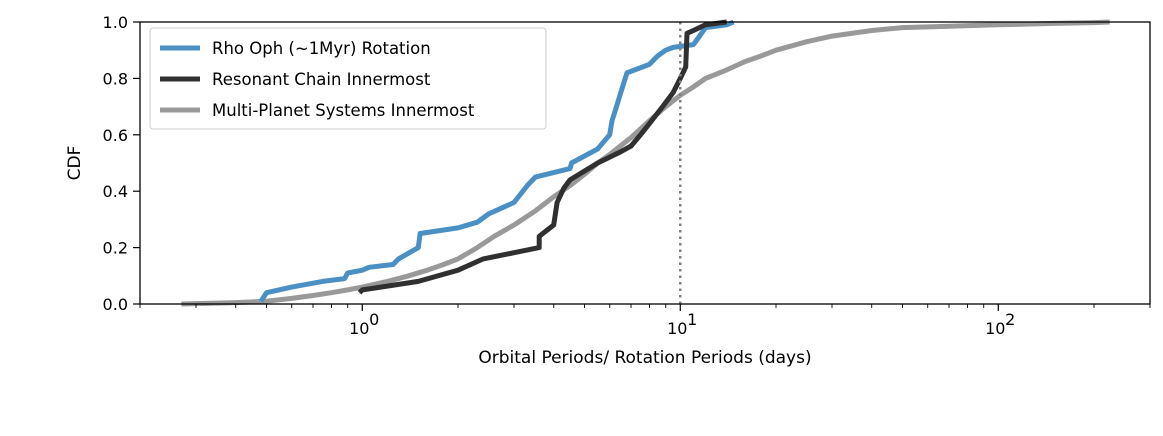  What do you see at coordinates (115, 248) in the screenshot?
I see `y-tick-label: 0.2` at bounding box center [115, 248].